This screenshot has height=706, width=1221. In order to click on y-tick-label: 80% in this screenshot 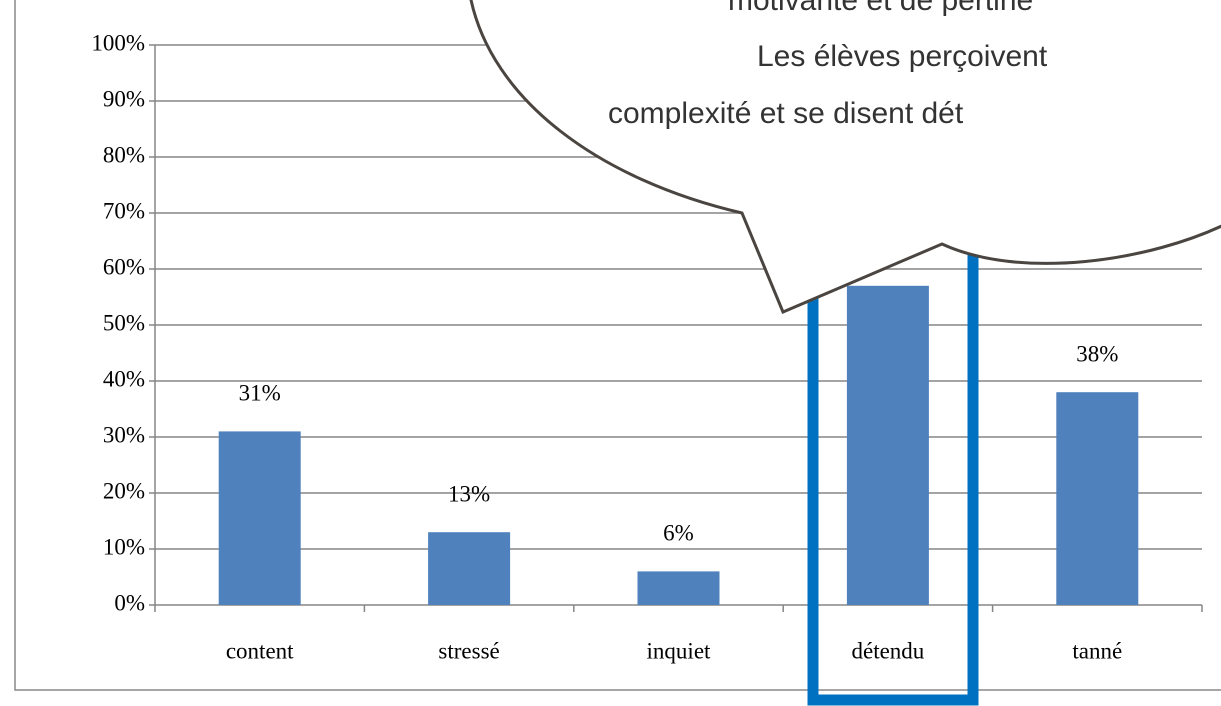, I will do `click(124, 154)`.